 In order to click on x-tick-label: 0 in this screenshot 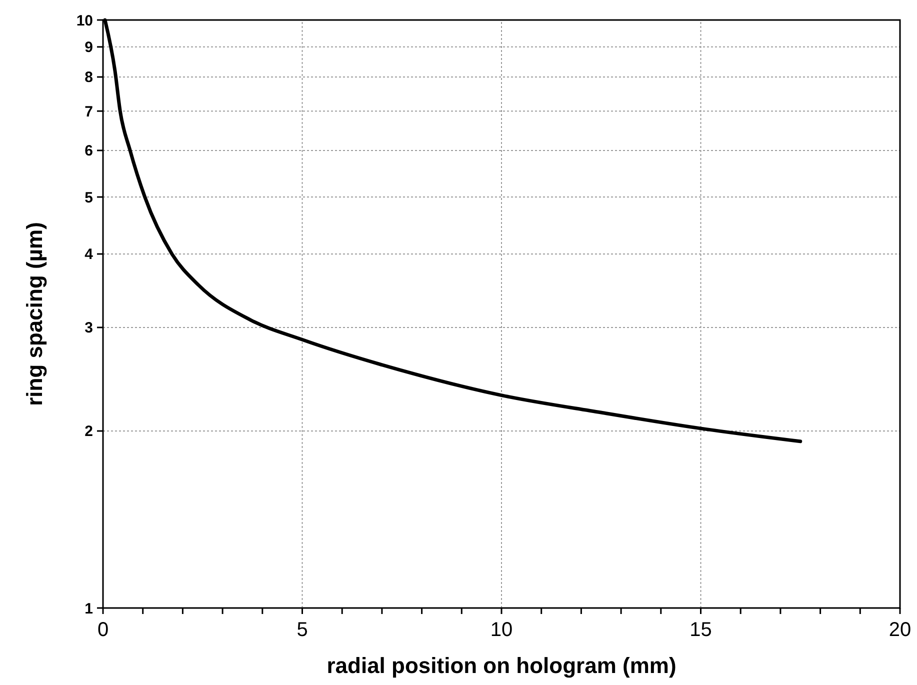, I will do `click(103, 630)`.